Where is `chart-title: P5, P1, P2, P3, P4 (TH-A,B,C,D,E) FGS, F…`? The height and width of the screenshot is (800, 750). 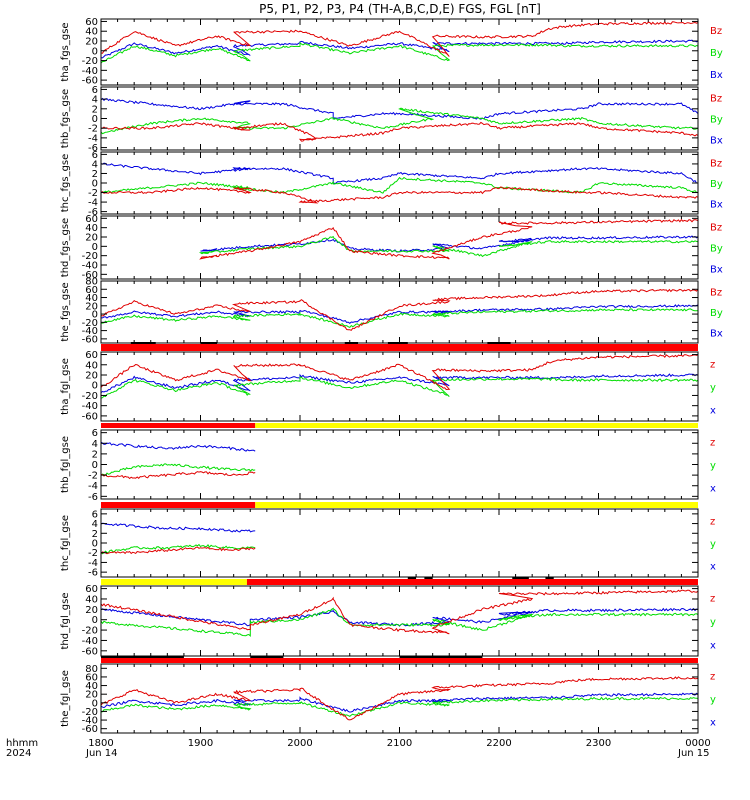
chart-title: P5, P1, P2, P3, P4 (TH-A,B,C,D,E) FGS, F… is located at coordinates (400, 9).